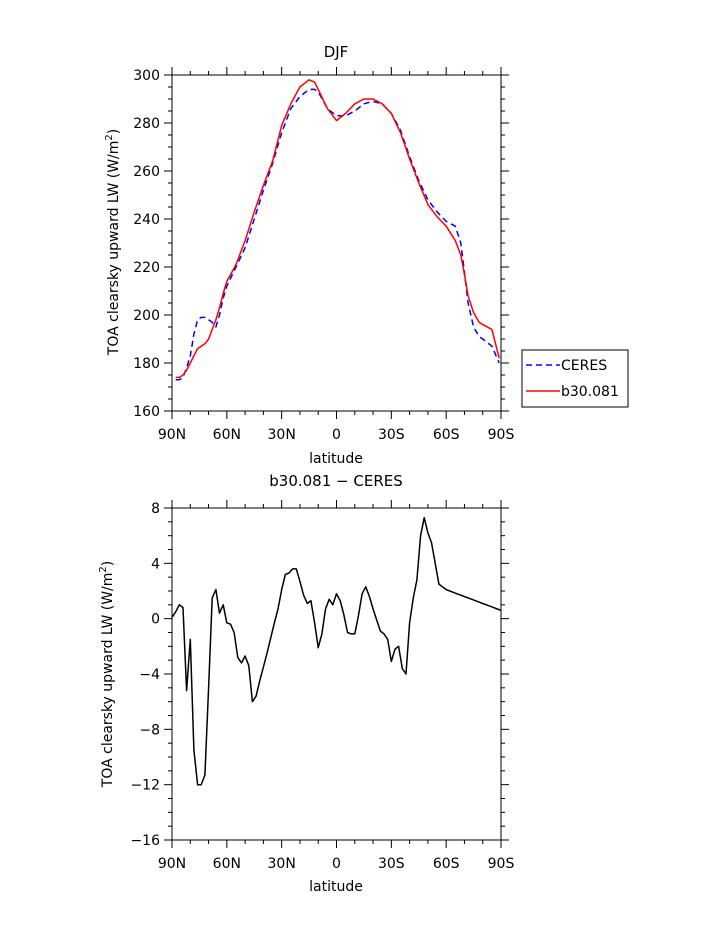  I want to click on bottom-y-tick-label: 4, so click(155, 564).